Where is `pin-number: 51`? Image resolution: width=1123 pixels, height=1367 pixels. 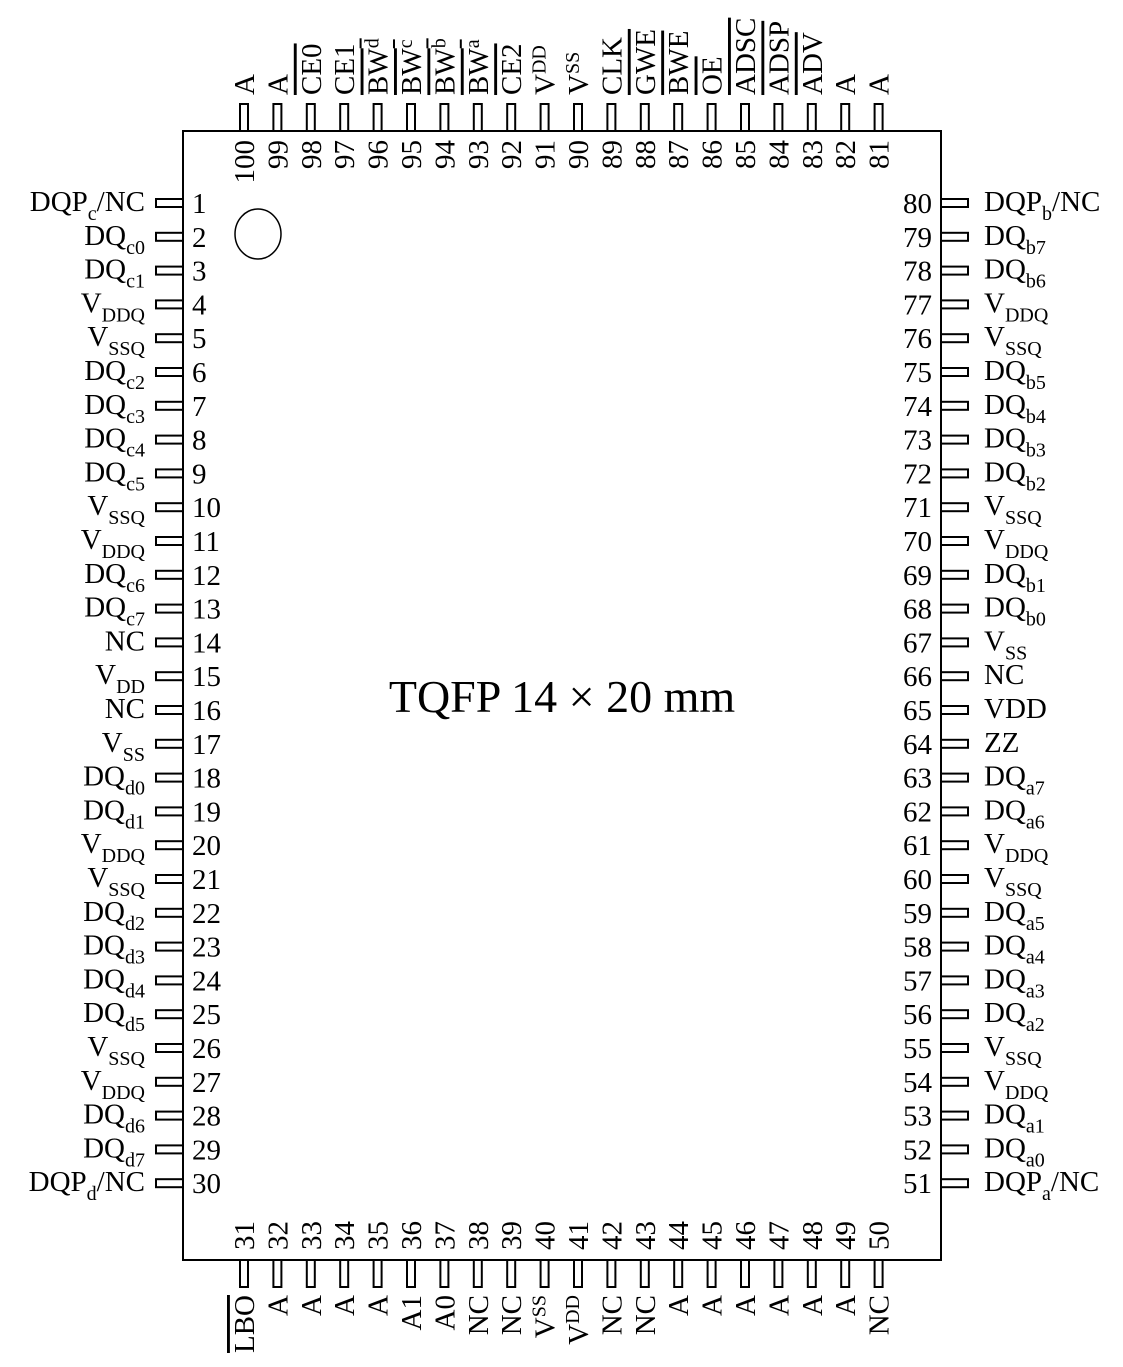 pin-number: 51 is located at coordinates (917, 1184).